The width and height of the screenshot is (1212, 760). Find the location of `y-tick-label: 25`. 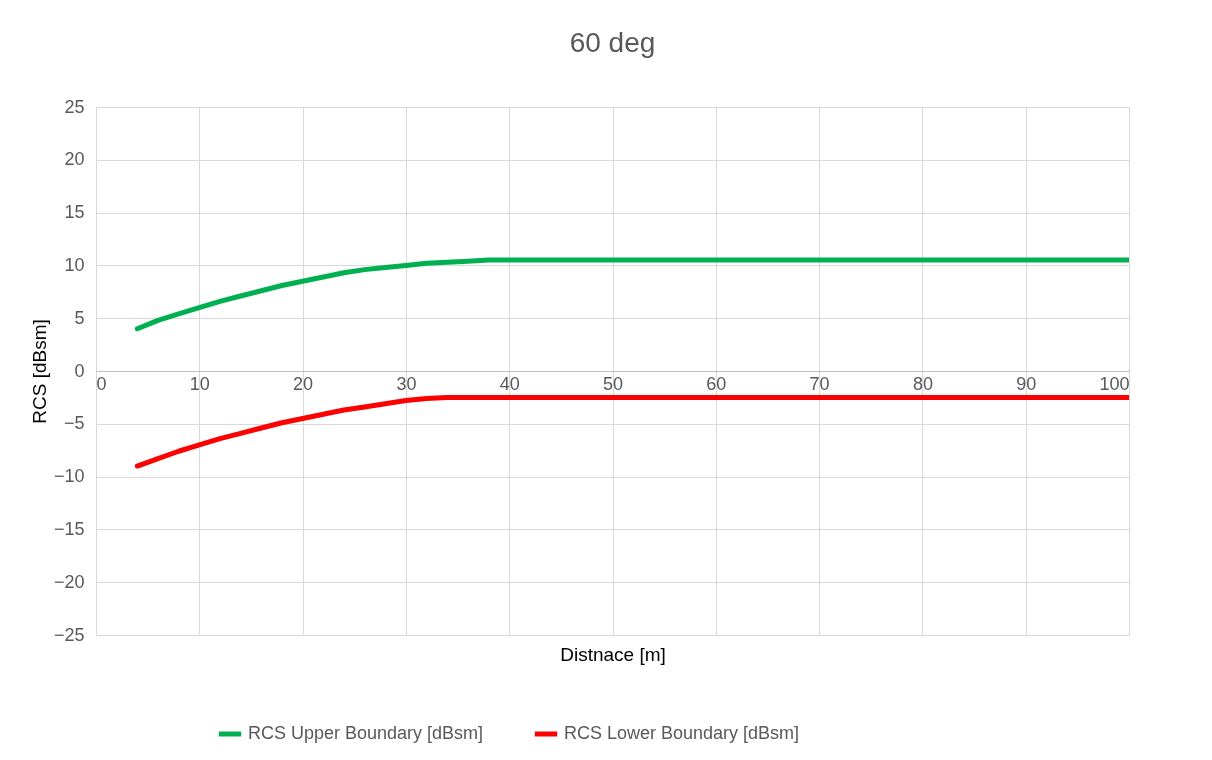

y-tick-label: 25 is located at coordinates (74, 106).